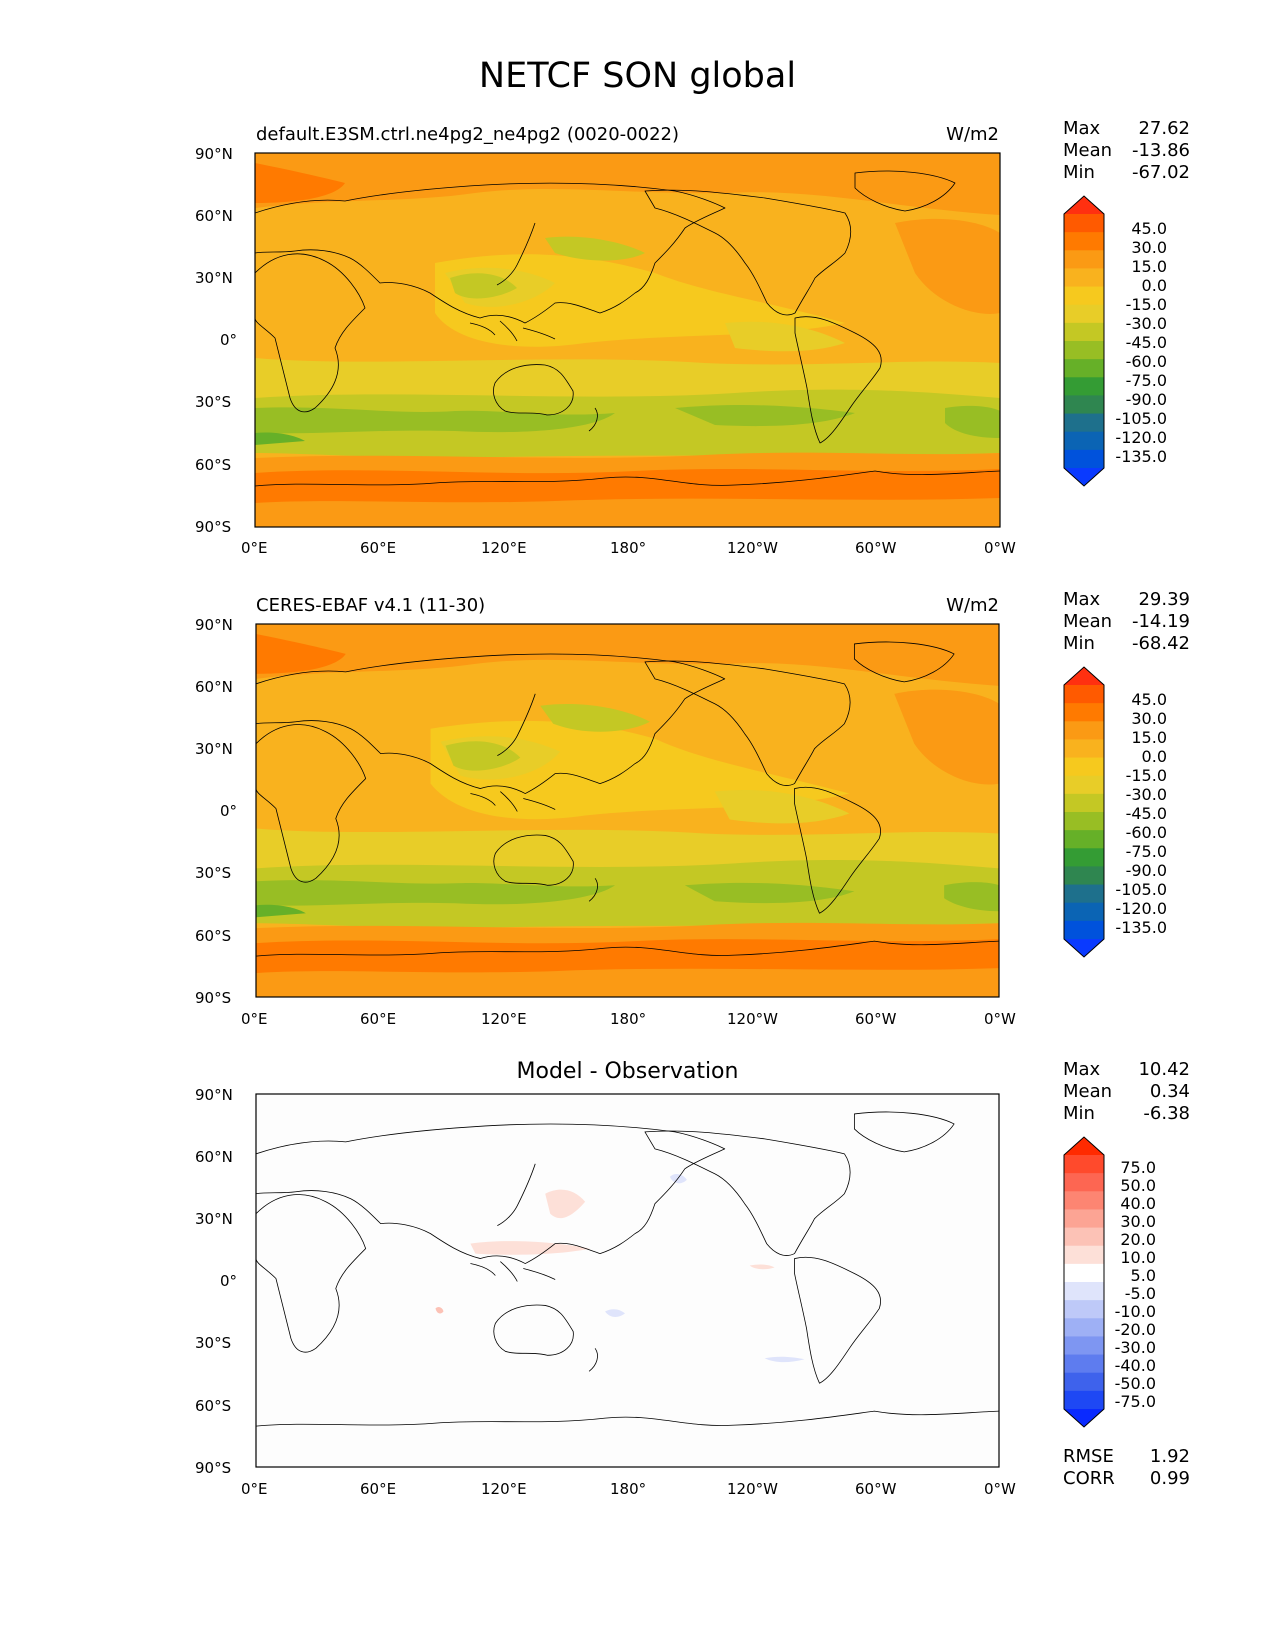 This screenshot has width=1275, height=1650. What do you see at coordinates (1146, 342) in the screenshot?
I see `panel-1-colorbar-label: -45.0` at bounding box center [1146, 342].